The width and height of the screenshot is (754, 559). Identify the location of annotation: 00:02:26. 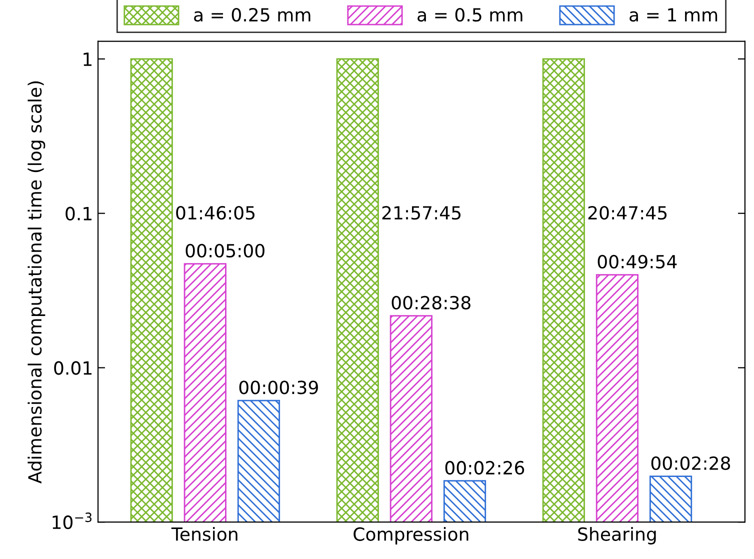
(484, 467).